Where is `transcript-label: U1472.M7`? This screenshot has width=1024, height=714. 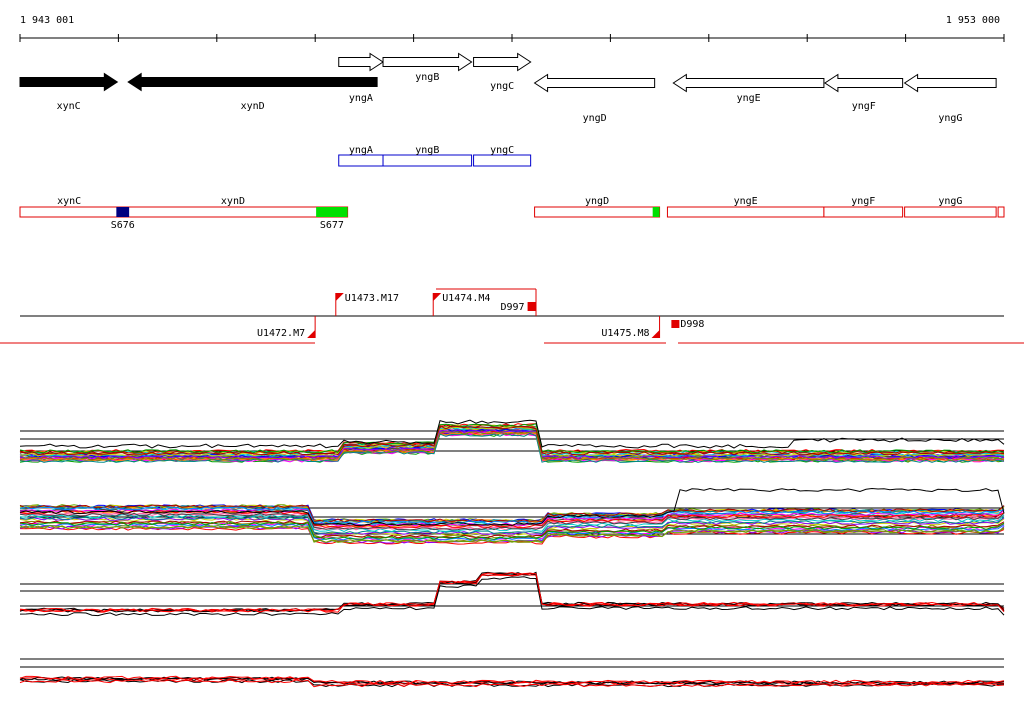
transcript-label: U1472.M7 is located at coordinates (281, 333).